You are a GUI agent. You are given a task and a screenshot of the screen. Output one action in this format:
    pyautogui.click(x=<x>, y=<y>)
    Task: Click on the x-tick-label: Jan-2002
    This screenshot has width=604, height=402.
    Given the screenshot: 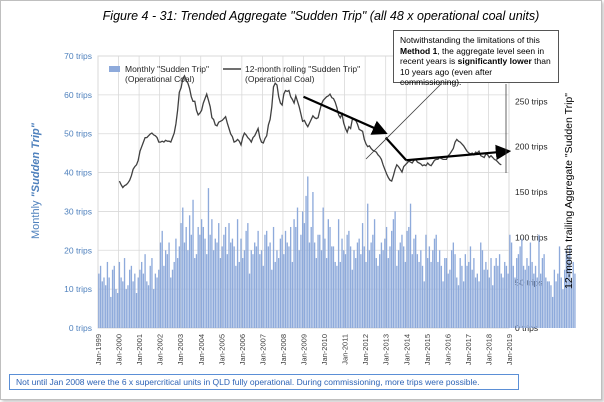 What is the action you would take?
    pyautogui.click(x=160, y=349)
    